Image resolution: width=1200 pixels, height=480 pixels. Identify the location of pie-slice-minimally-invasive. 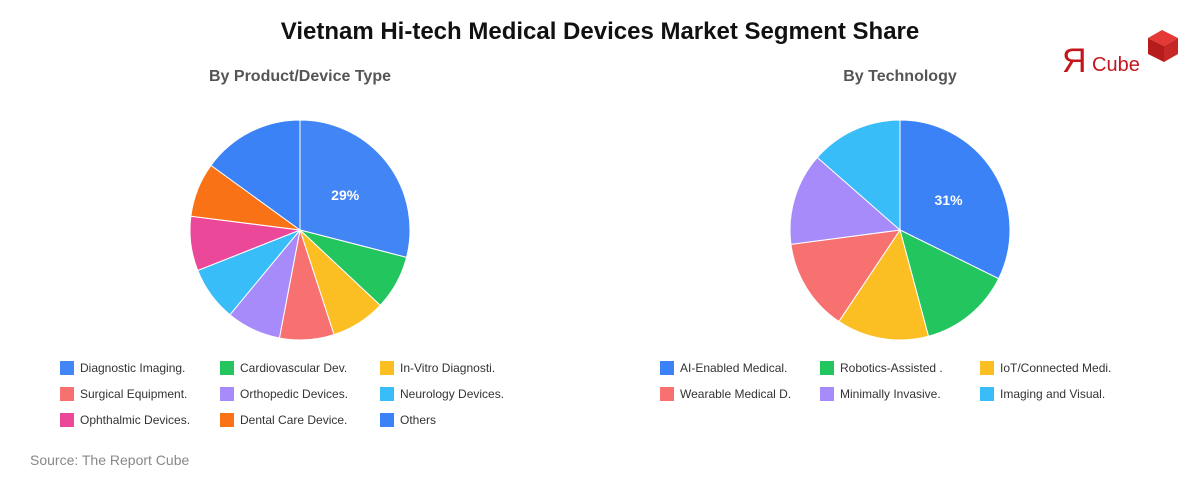
(845, 200).